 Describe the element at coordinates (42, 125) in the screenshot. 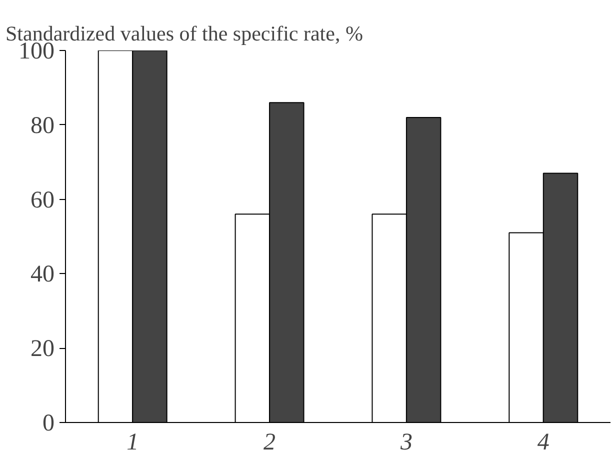

I see `y-tick-label: 80` at that location.